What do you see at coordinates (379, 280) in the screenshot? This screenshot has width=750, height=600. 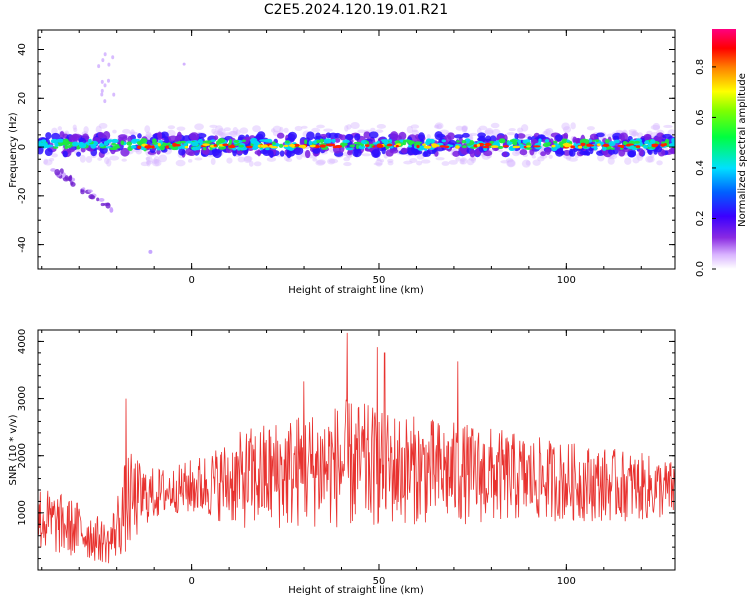 I see `spec-x-tick-label: 50` at bounding box center [379, 280].